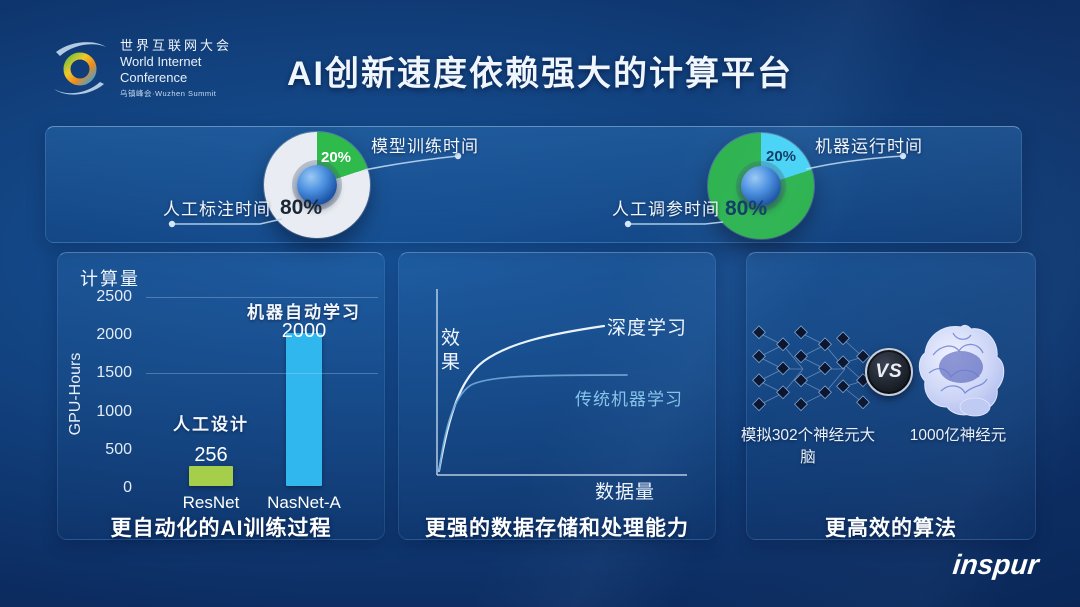  I want to click on neural-network-icon, so click(811, 368).